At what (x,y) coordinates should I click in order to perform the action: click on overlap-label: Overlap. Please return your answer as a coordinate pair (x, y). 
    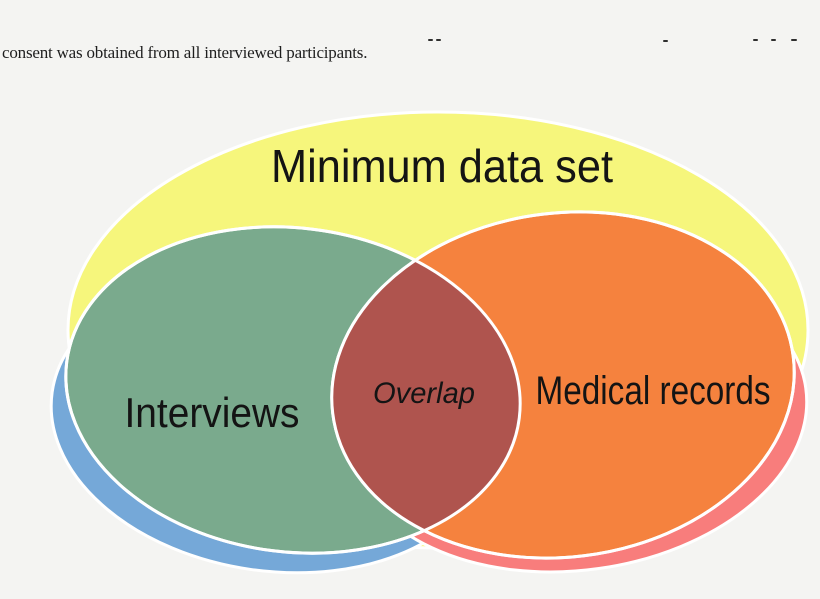
    Looking at the image, I should click on (424, 393).